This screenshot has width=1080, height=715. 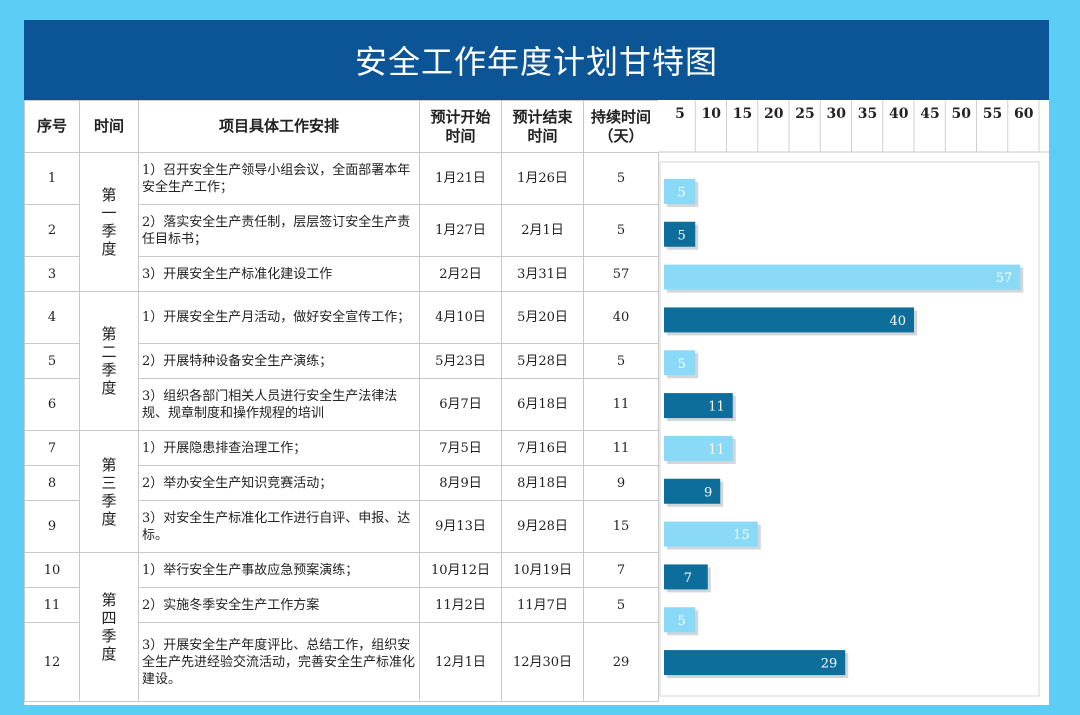 What do you see at coordinates (804, 114) in the screenshot?
I see `x-tick-label: 25` at bounding box center [804, 114].